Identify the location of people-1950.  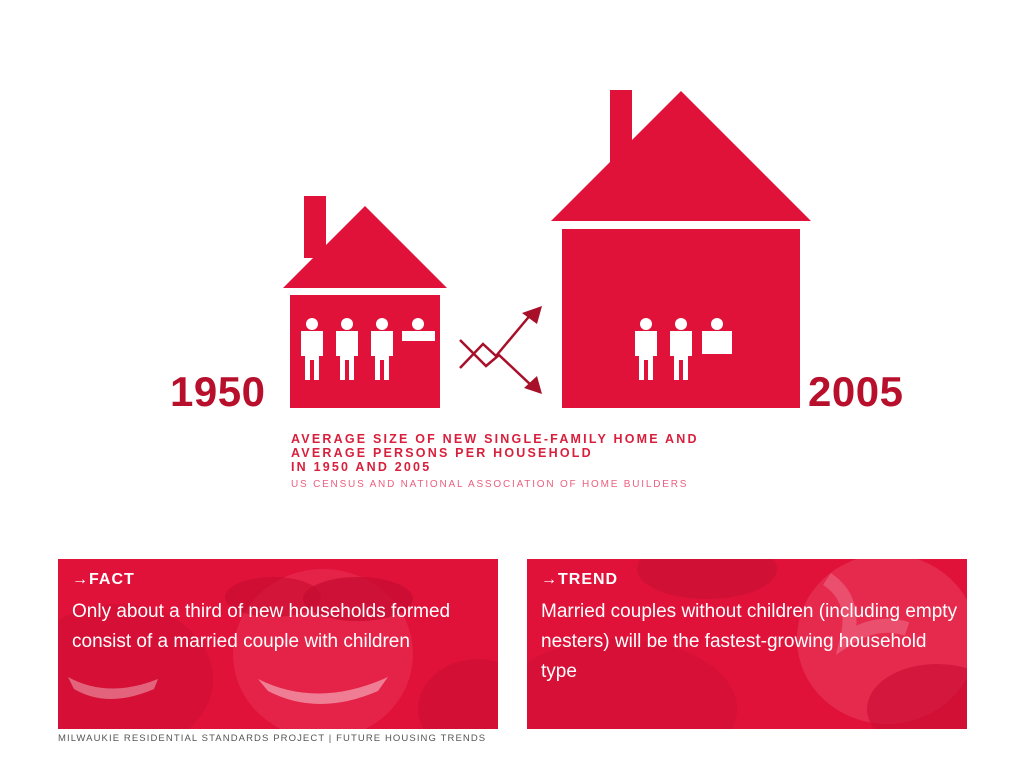
(368, 349).